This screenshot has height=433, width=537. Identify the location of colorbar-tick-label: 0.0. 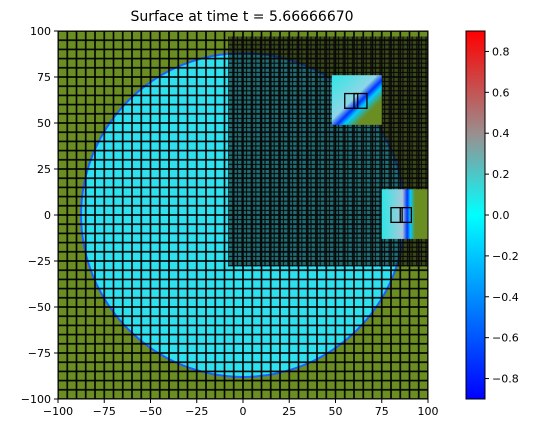
(501, 215).